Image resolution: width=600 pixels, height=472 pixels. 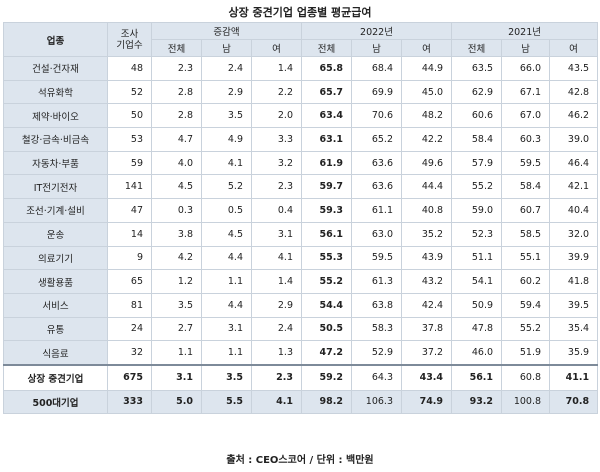 I want to click on cell-y21-f: 70.8, so click(x=574, y=401).